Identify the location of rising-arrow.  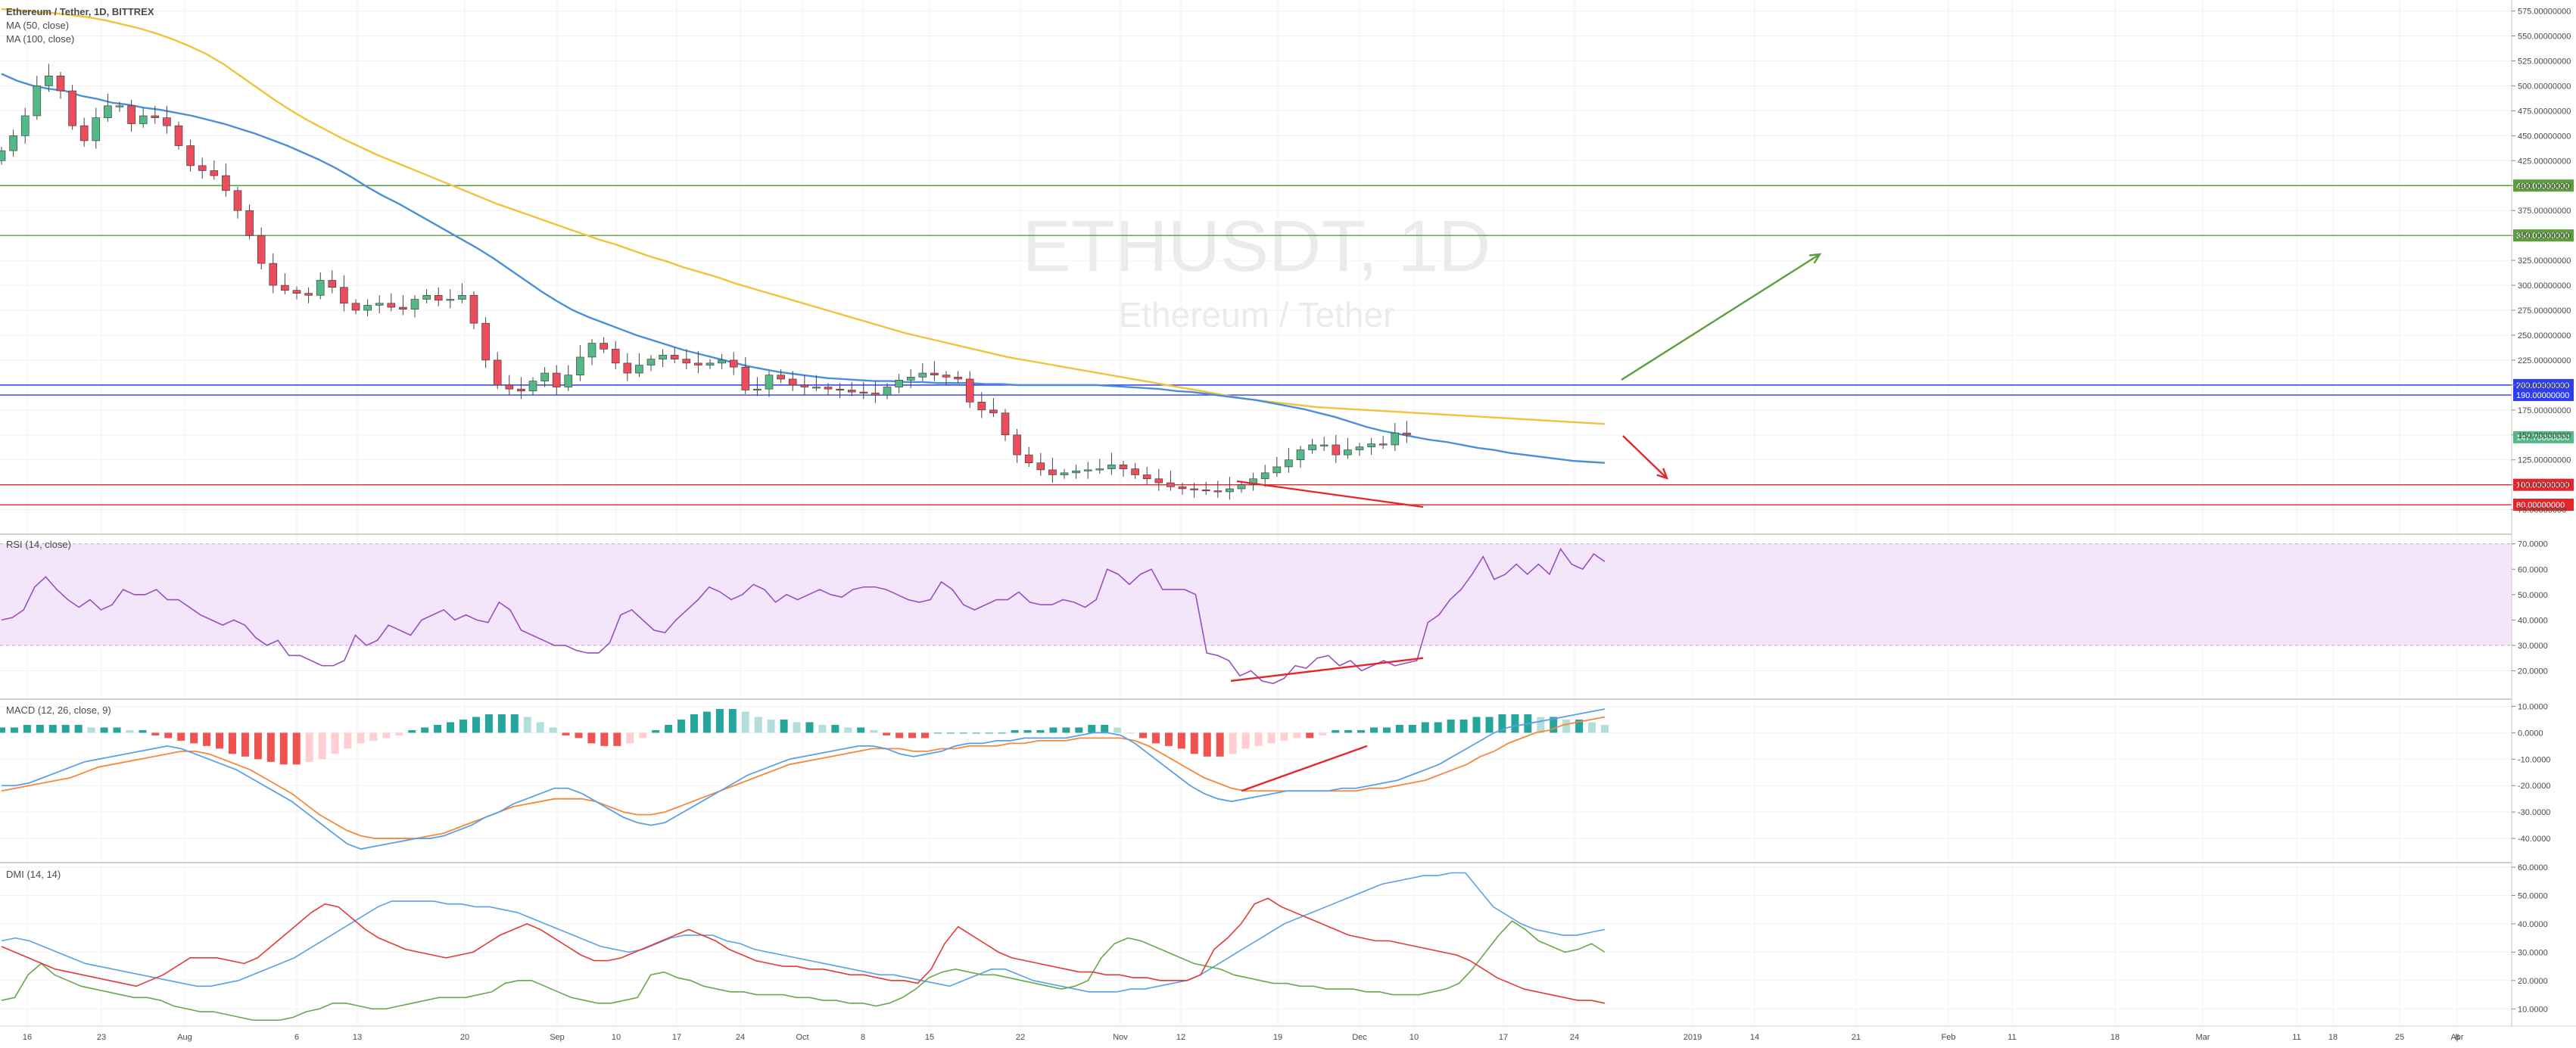
(1721, 317).